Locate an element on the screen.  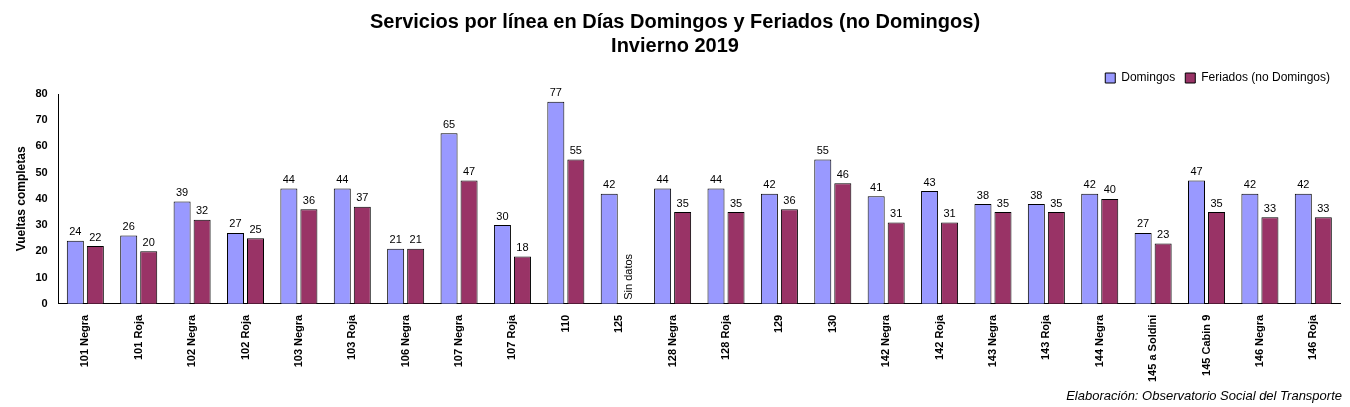
y-tick-label: 40 is located at coordinates (41, 197).